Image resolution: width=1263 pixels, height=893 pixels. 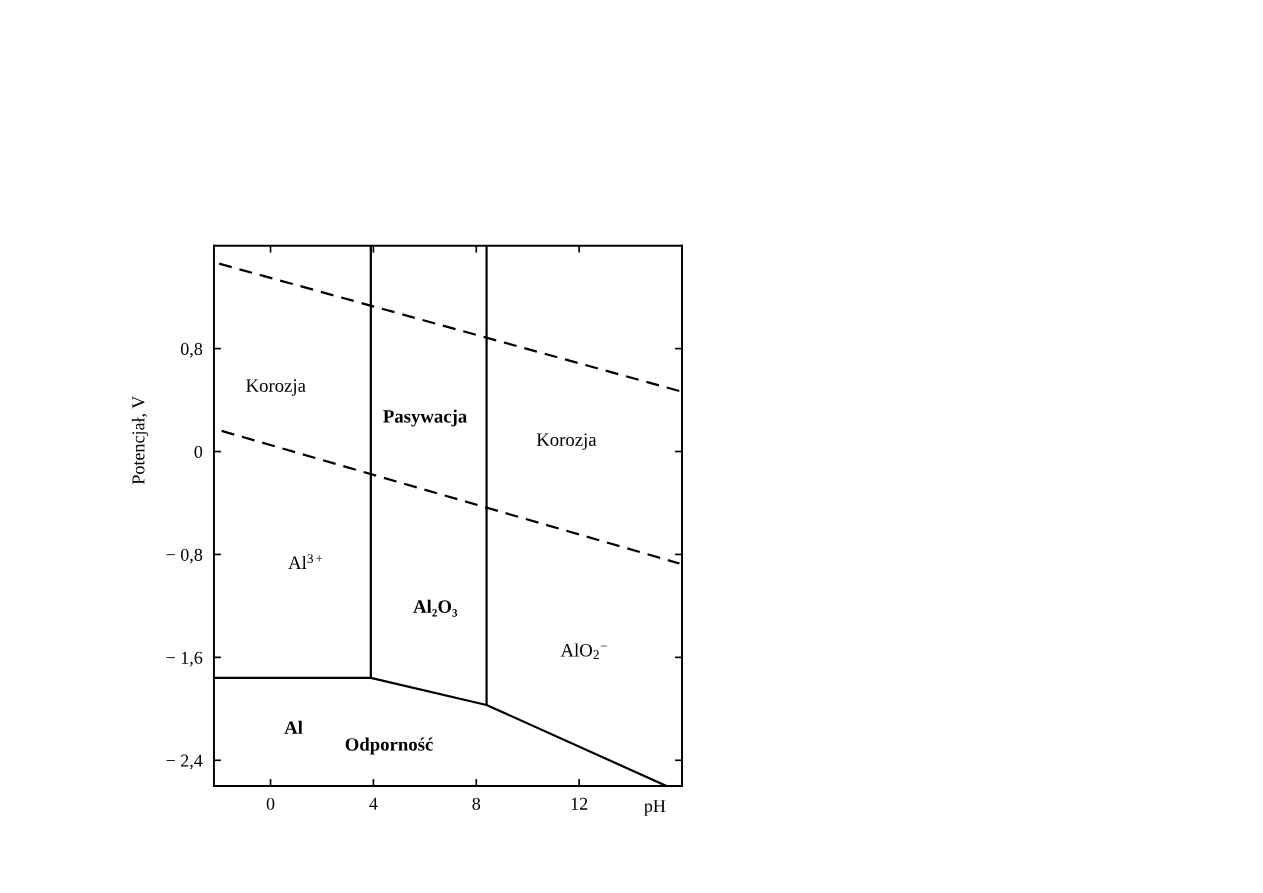 What do you see at coordinates (583, 651) in the screenshot?
I see `annotation: AlO$_{2}$$^{−}$` at bounding box center [583, 651].